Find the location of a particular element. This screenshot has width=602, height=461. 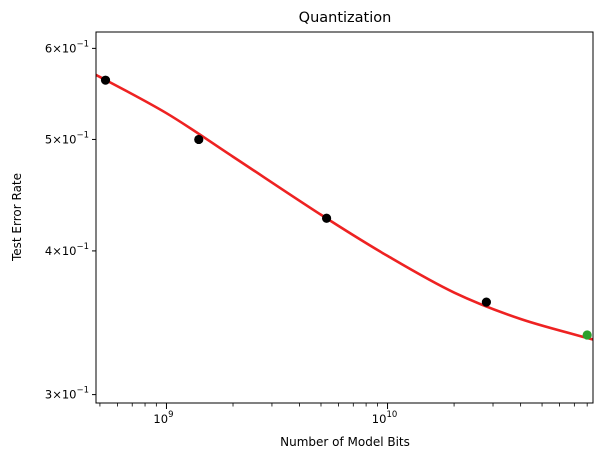

y-axis-label: Test Error Rate is located at coordinates (17, 217).